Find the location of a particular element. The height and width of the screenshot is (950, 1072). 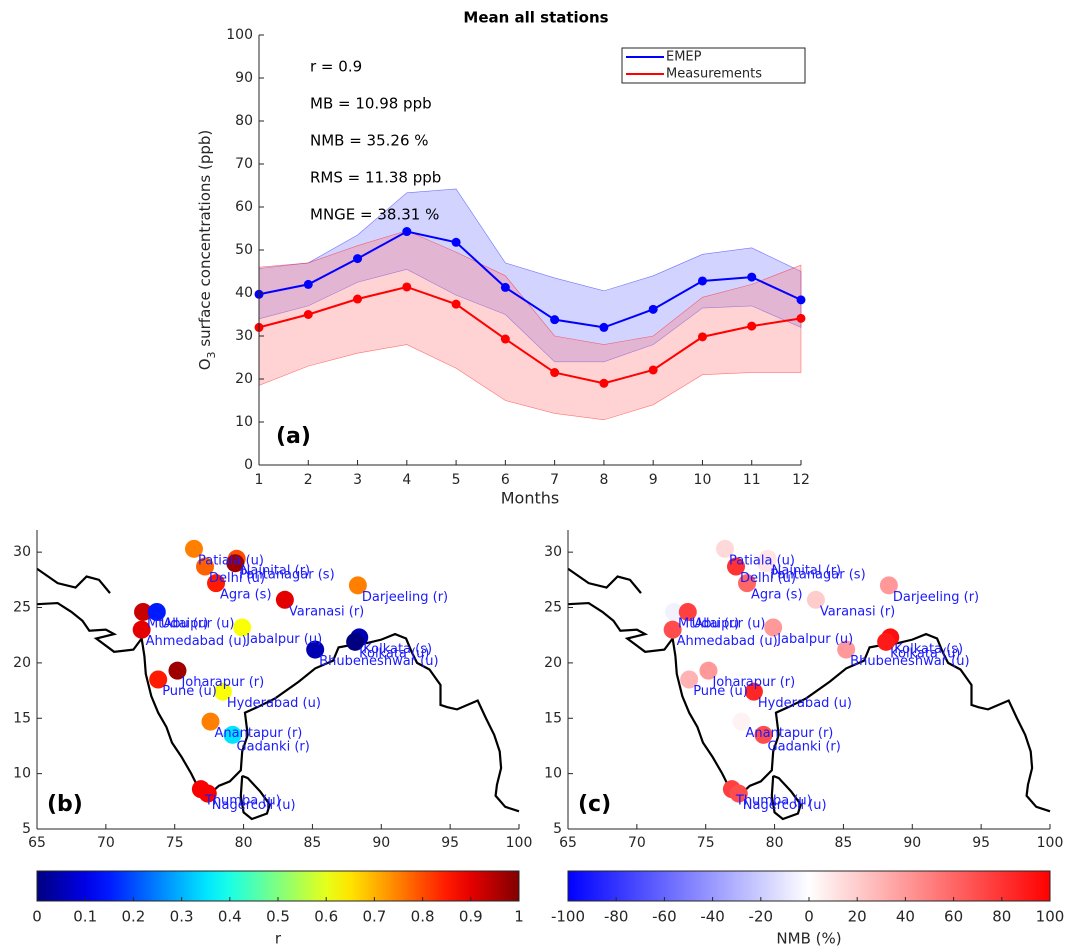

colorbar-tick-label: 0.1 is located at coordinates (85, 917).